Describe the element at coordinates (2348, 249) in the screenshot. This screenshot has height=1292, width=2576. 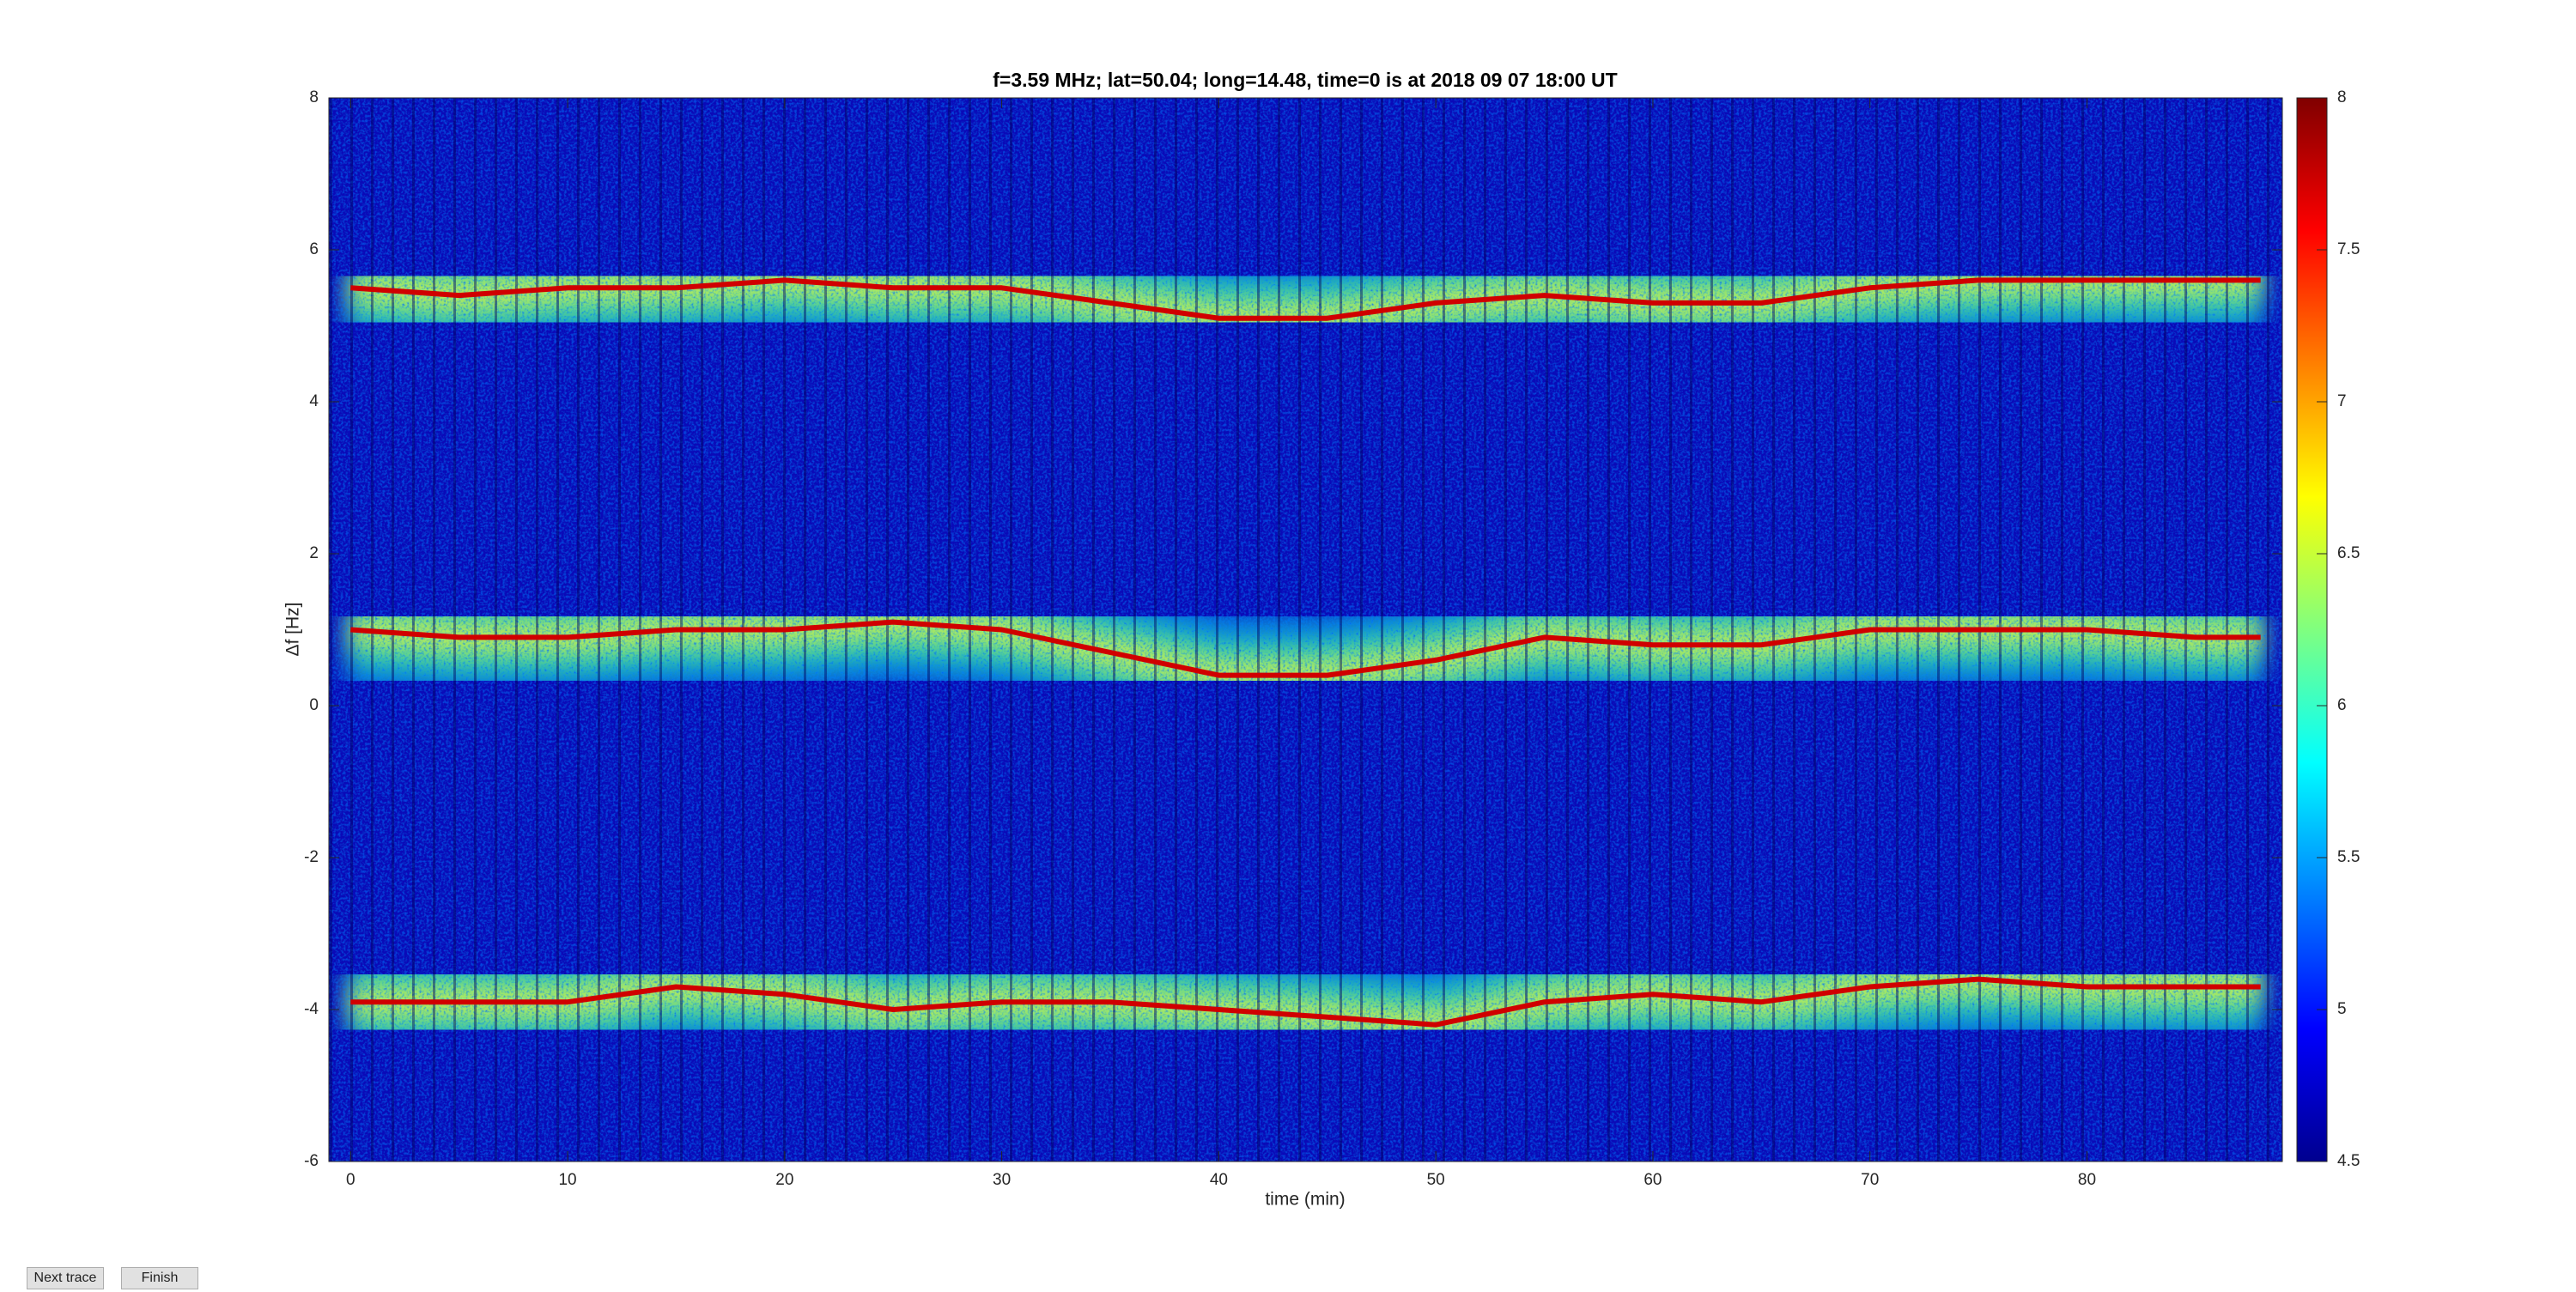
I see `colorbar-tick-label: 7.5` at that location.